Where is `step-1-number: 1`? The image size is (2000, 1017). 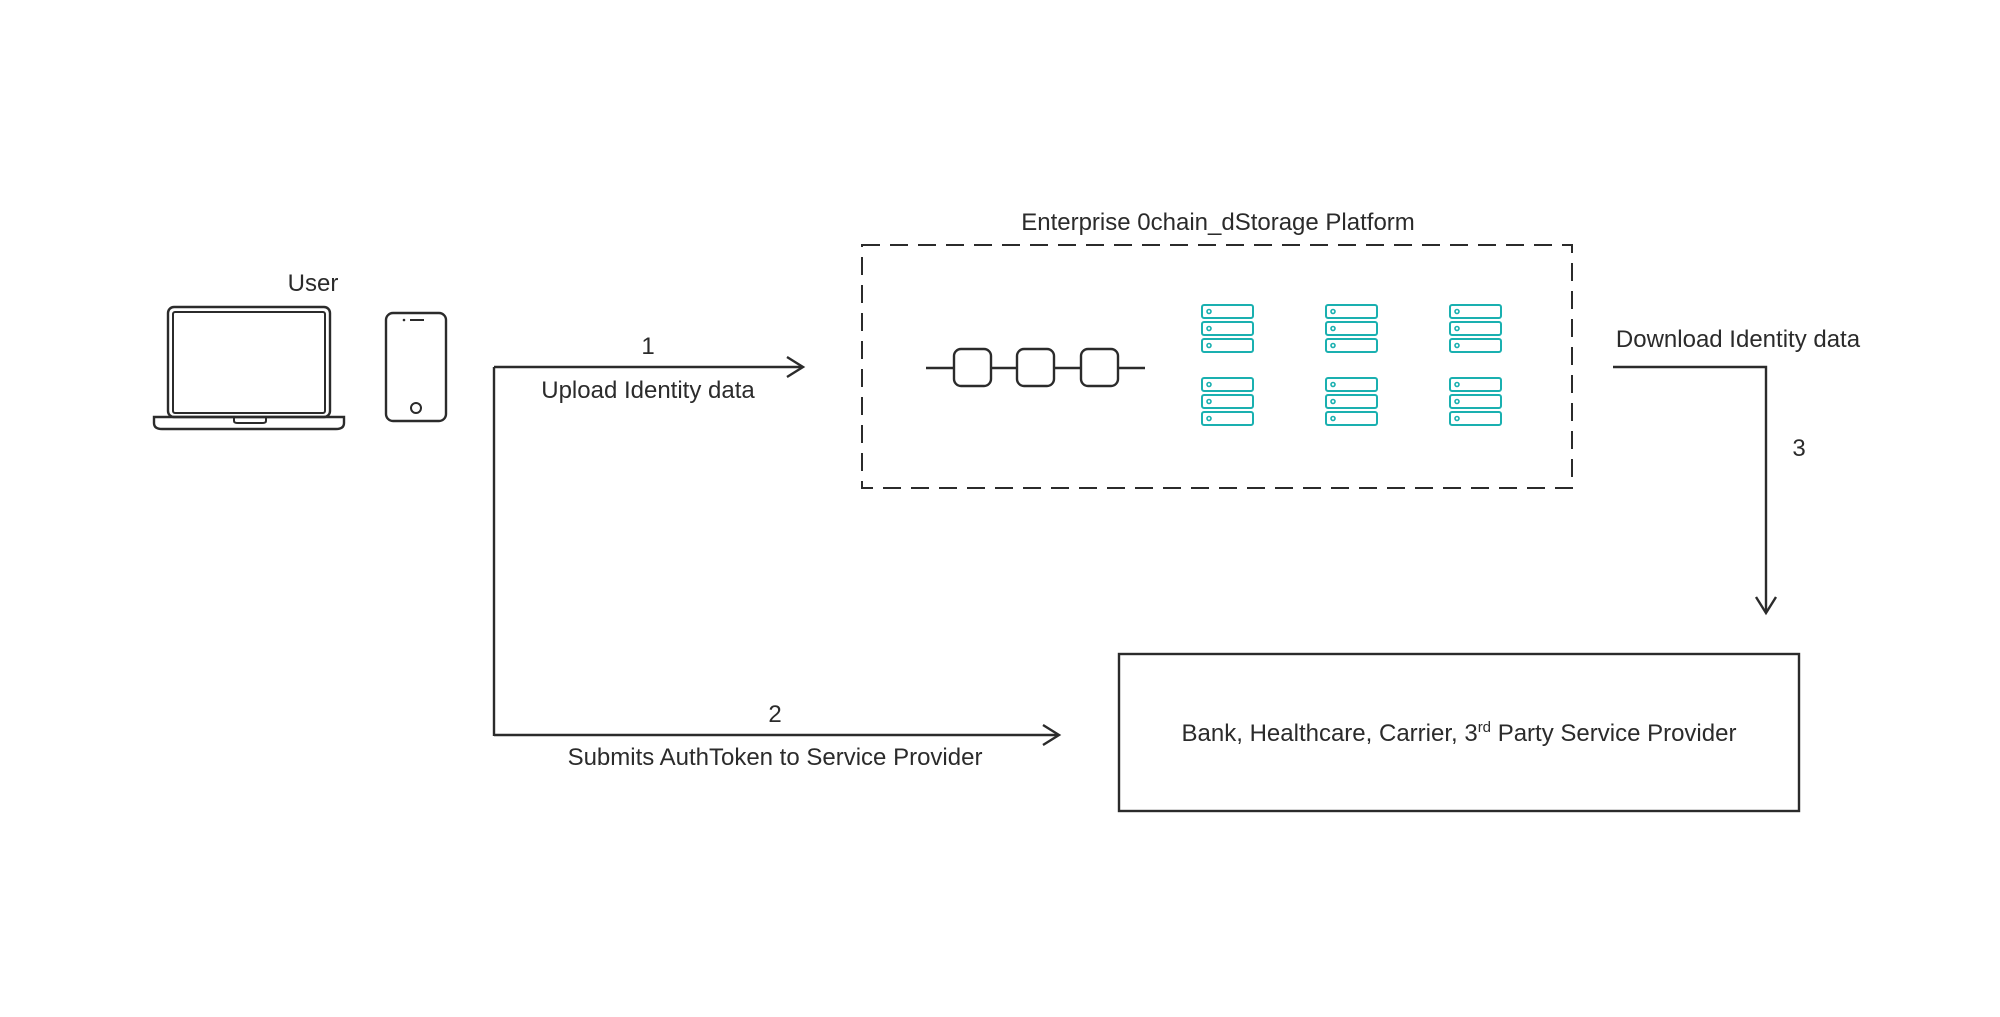
step-1-number: 1 is located at coordinates (647, 346).